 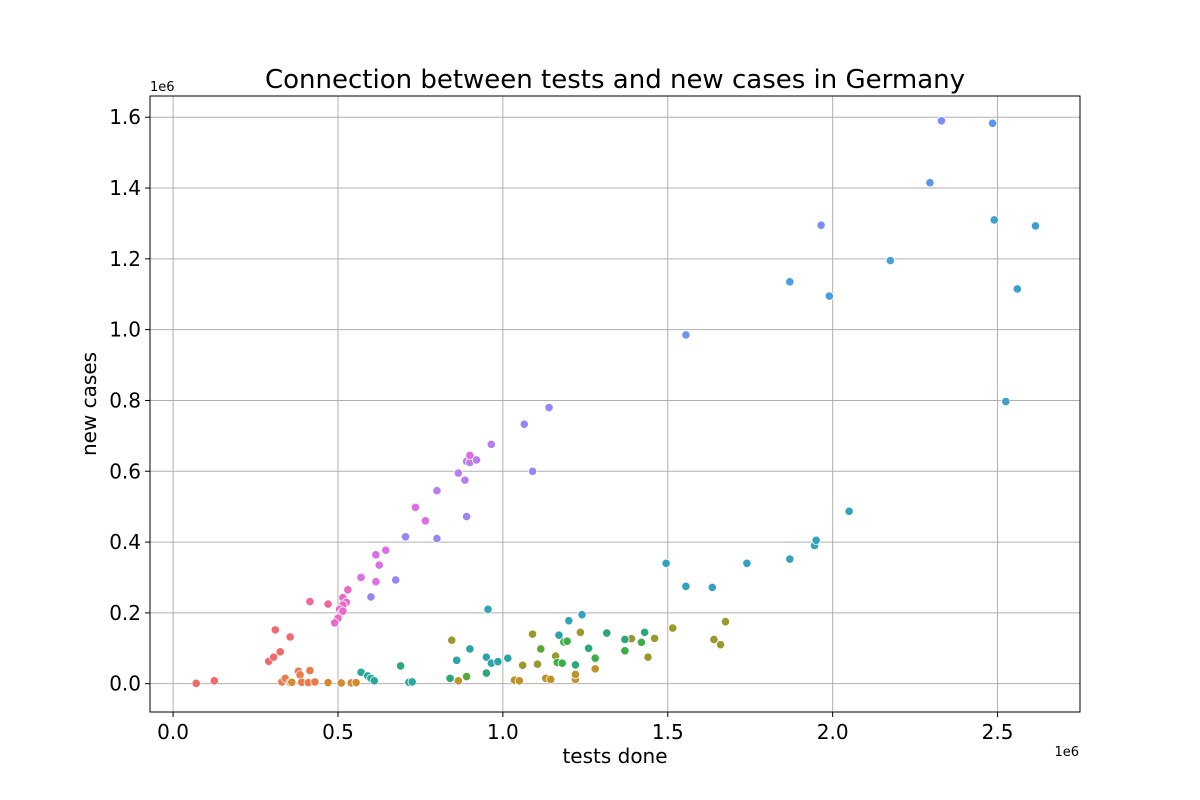 What do you see at coordinates (125, 259) in the screenshot?
I see `y-tick-label: 1.2` at bounding box center [125, 259].